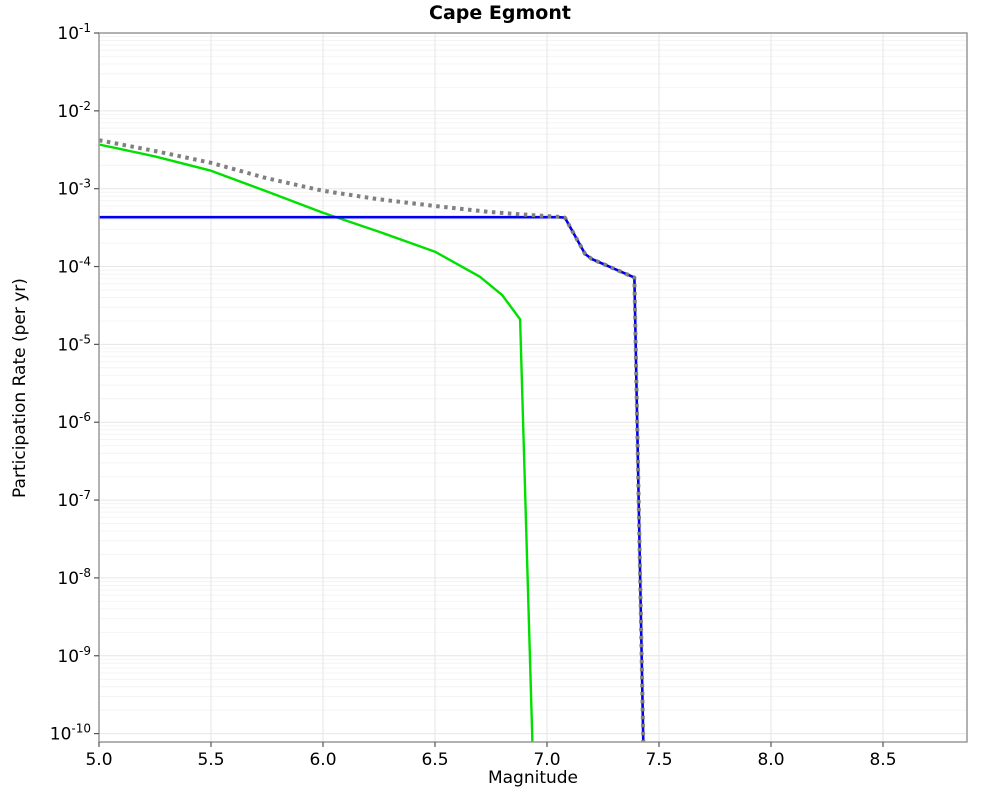 This screenshot has height=800, width=1000. What do you see at coordinates (434, 760) in the screenshot?
I see `x-tick-label: 6.5` at bounding box center [434, 760].